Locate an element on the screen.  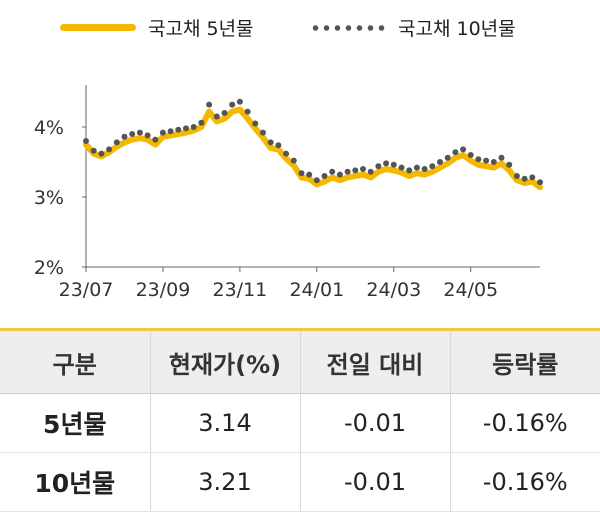
table-header-row: 구분 현재가(%) 전일 대비 등락률 is located at coordinates (300, 362).